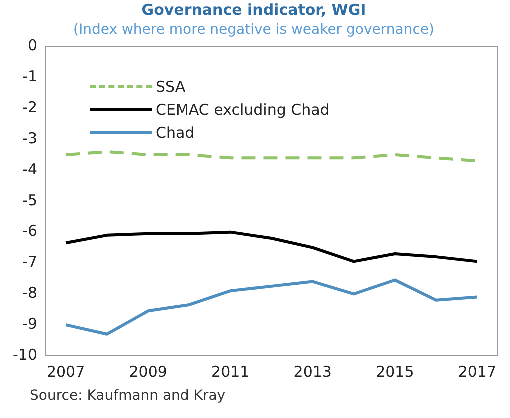  What do you see at coordinates (30, 293) in the screenshot?
I see `y-tick-label: -8` at bounding box center [30, 293].